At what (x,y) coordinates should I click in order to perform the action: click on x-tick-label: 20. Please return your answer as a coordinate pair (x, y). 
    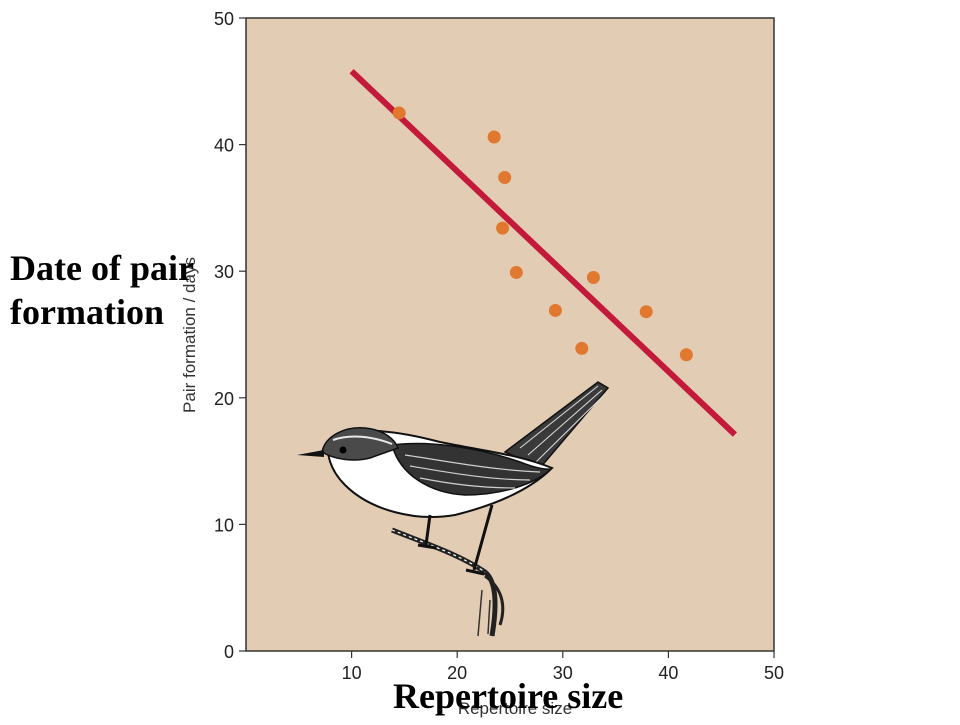
    Looking at the image, I should click on (457, 673).